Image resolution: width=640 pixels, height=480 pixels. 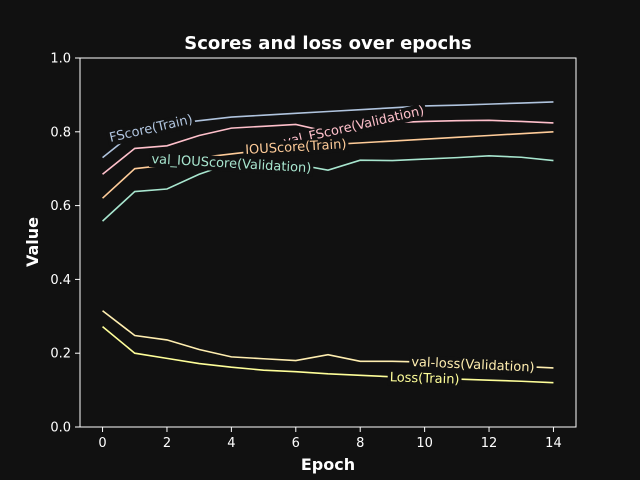 I want to click on x-tick-label: 14, so click(x=553, y=443).